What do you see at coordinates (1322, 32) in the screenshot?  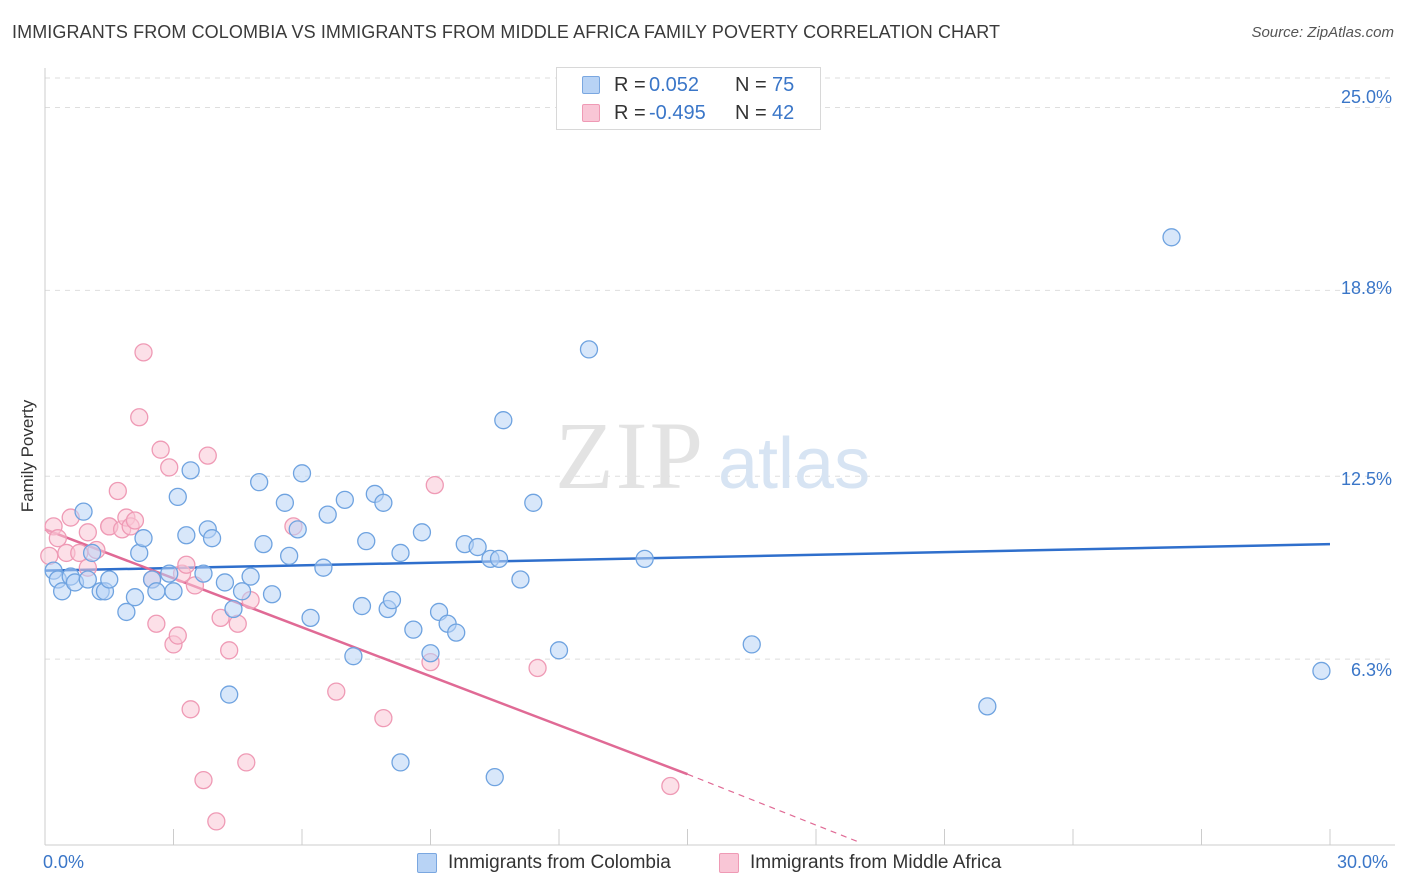 I see `source-label: Source: ZipAtlas.com` at bounding box center [1322, 32].